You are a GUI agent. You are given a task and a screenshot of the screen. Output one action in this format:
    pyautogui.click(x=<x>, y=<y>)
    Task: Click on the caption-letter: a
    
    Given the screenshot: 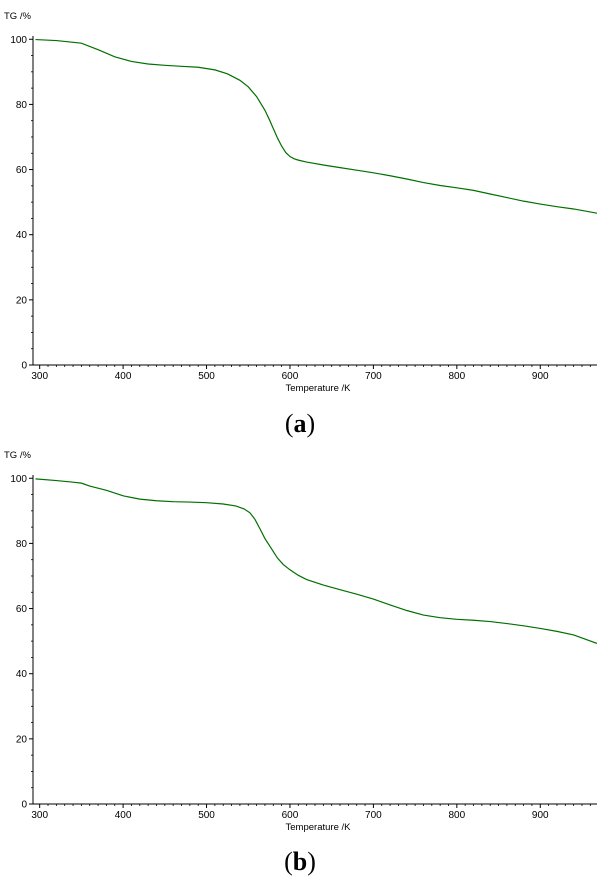 What is the action you would take?
    pyautogui.click(x=300, y=423)
    